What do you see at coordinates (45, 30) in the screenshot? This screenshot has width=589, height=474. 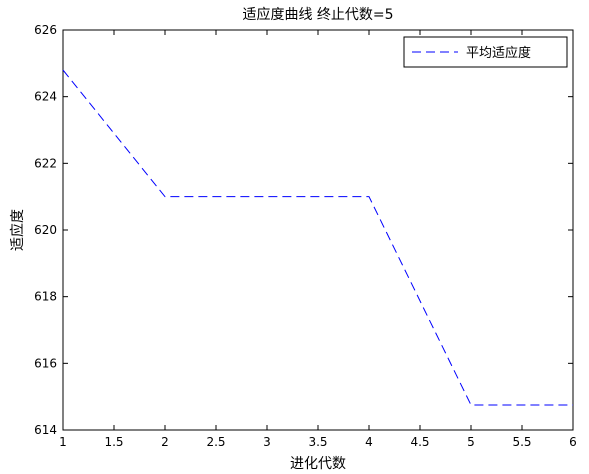 I see `y-tick-label: 626` at bounding box center [45, 30].